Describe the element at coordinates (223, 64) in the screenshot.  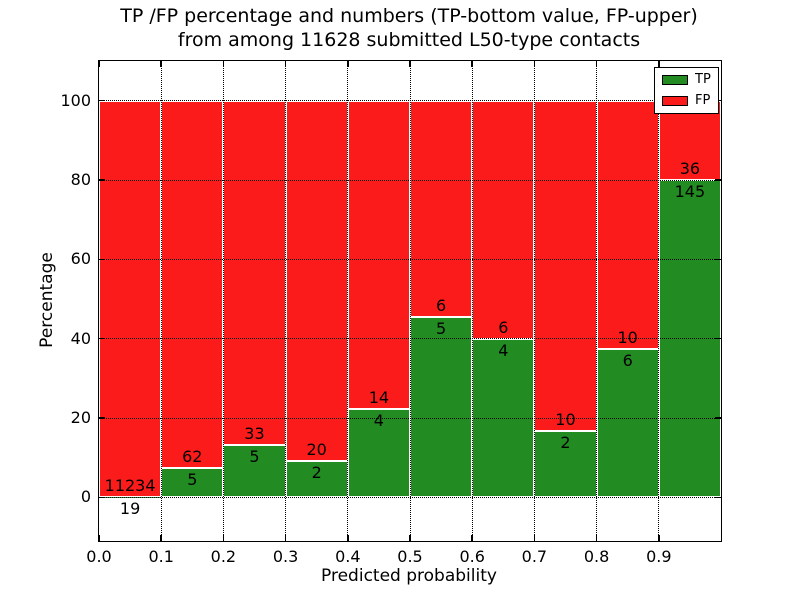
I see `xtick-top-0.2` at that location.